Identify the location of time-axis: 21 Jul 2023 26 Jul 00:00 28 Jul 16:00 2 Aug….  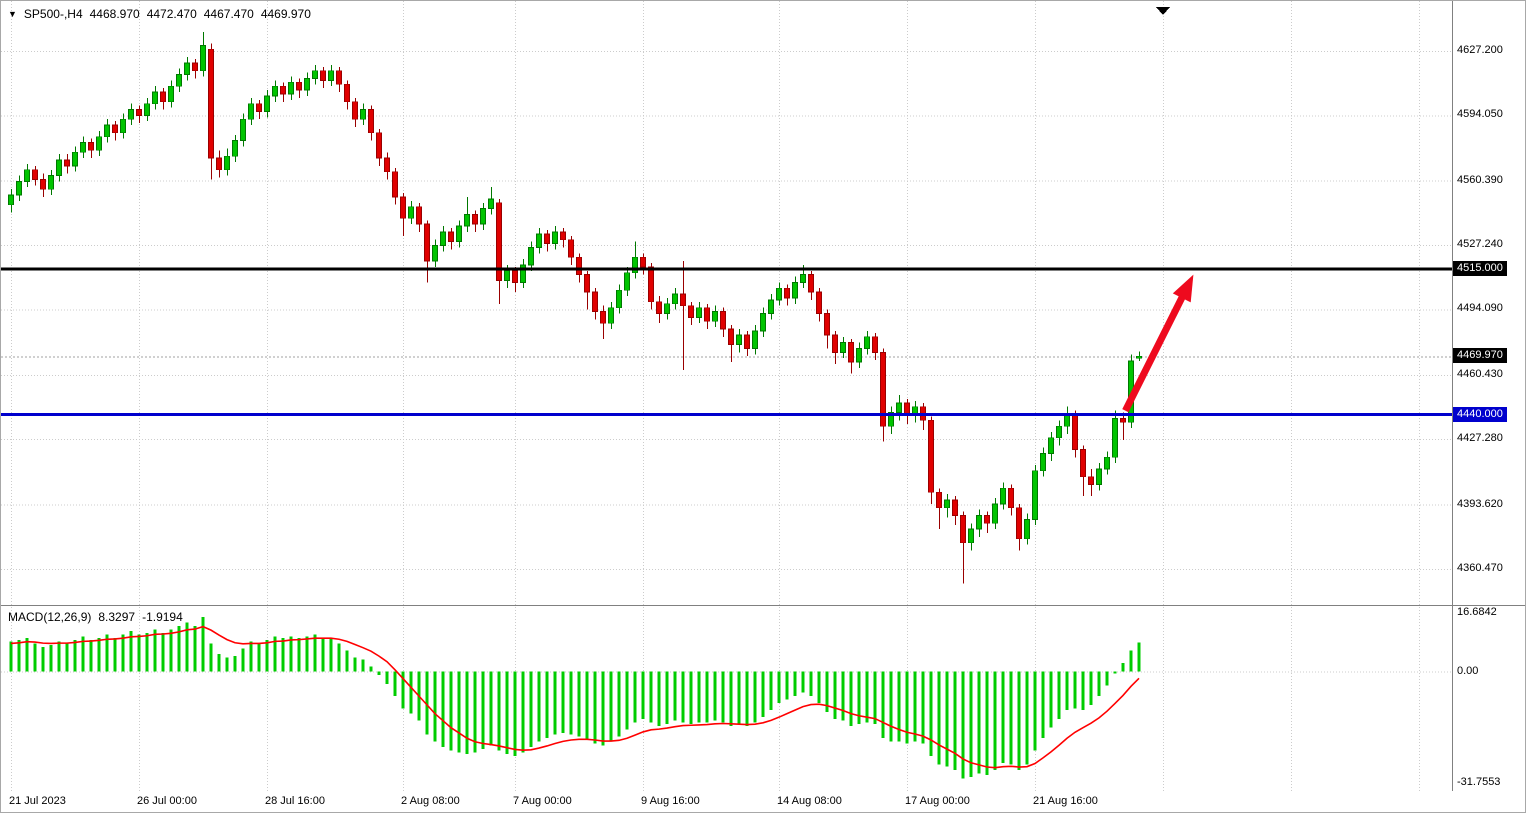
(763, 801).